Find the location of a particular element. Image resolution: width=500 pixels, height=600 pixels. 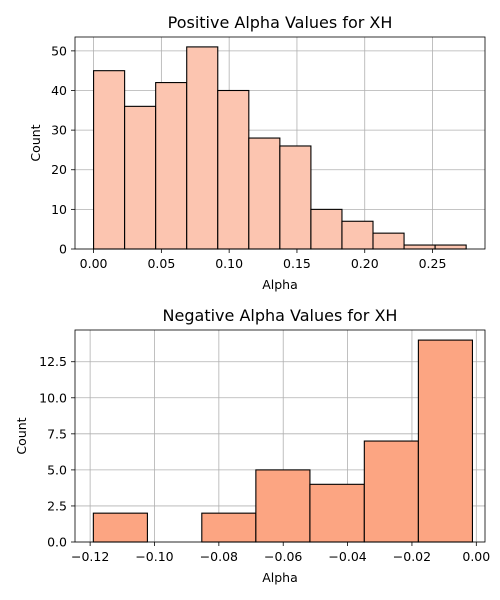

y-tick-label: 40 is located at coordinates (59, 90).